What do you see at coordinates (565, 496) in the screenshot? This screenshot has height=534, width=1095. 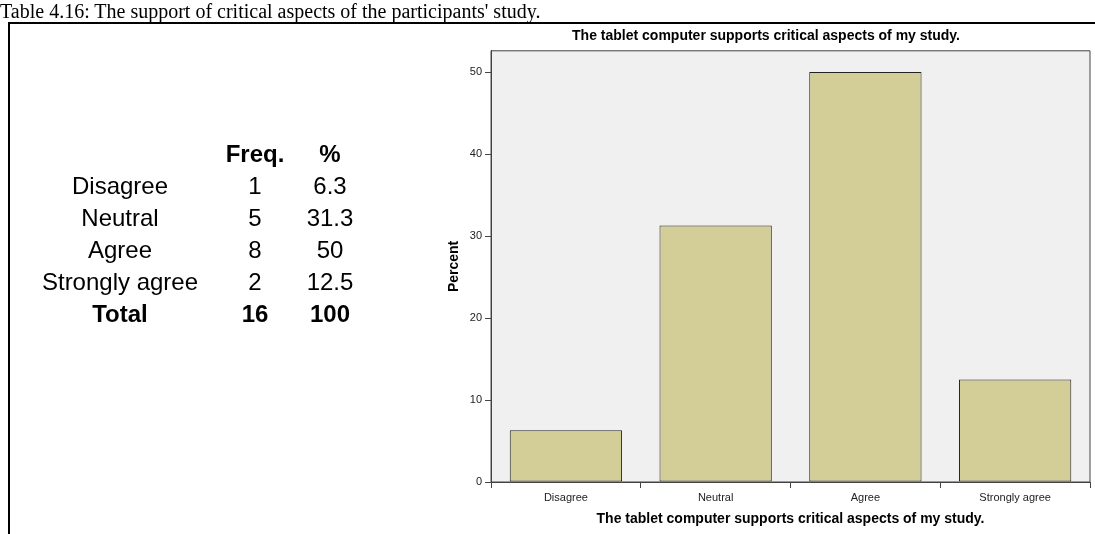 I see `x-tick-label: Disagree` at bounding box center [565, 496].